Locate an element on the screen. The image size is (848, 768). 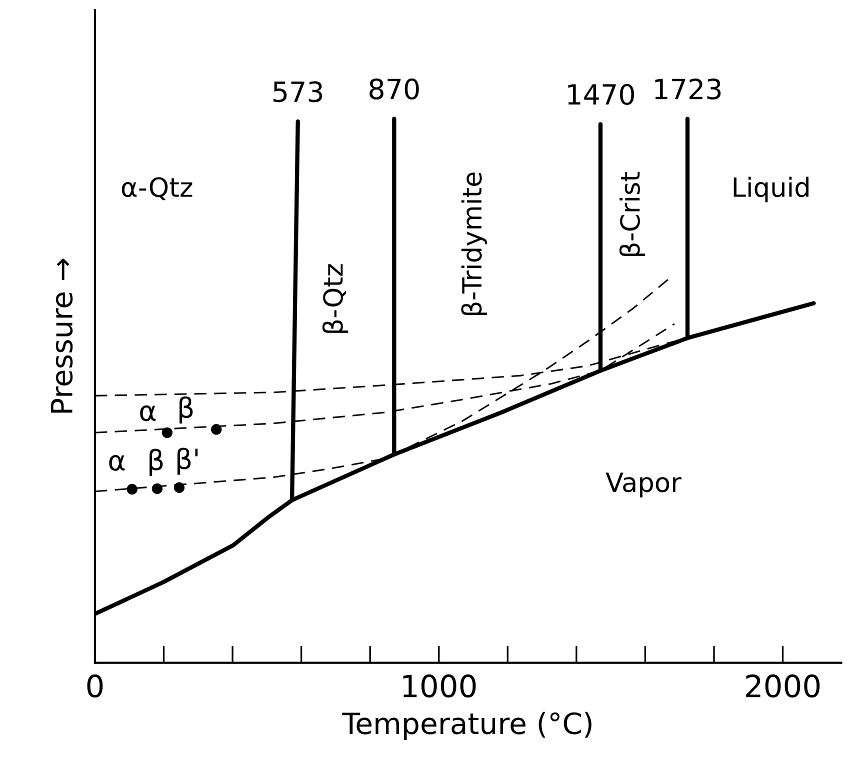
x-tick-label: 1000 is located at coordinates (439, 686).